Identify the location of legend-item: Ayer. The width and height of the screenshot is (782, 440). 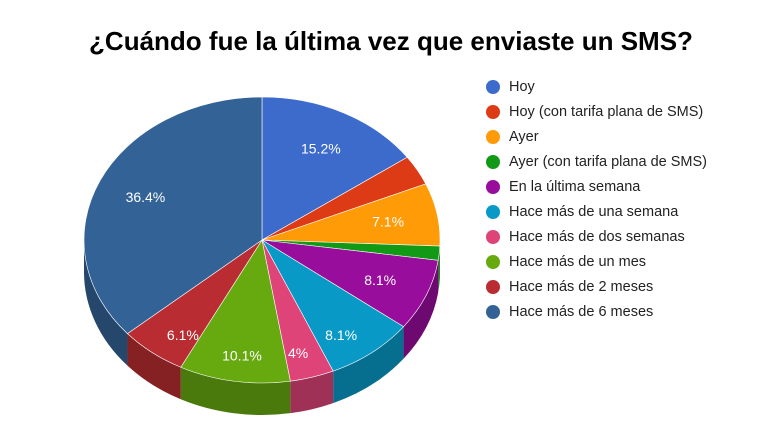
(631, 137).